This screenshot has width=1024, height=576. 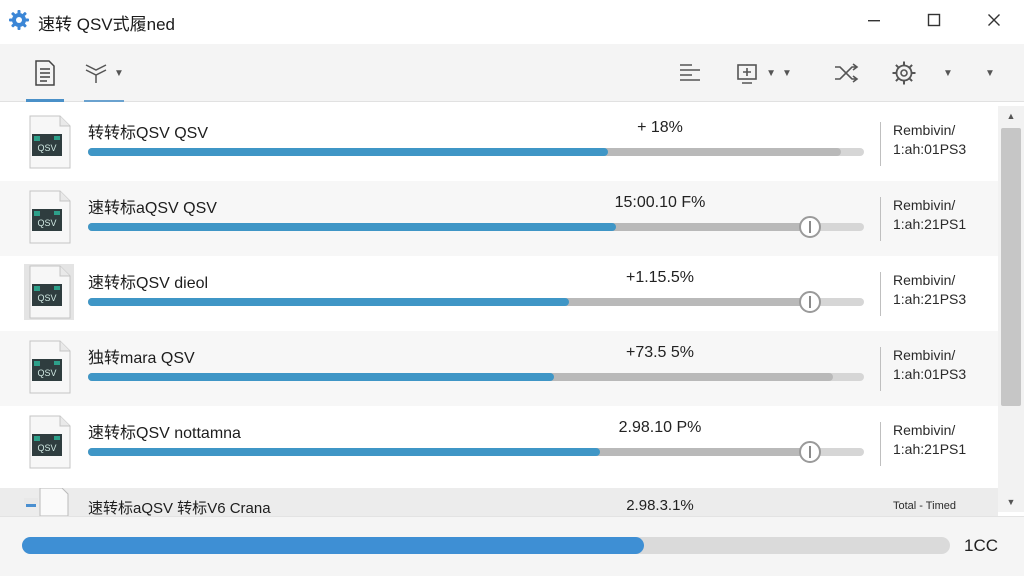 I want to click on file-name: 转转标QSV QSV, so click(x=148, y=133).